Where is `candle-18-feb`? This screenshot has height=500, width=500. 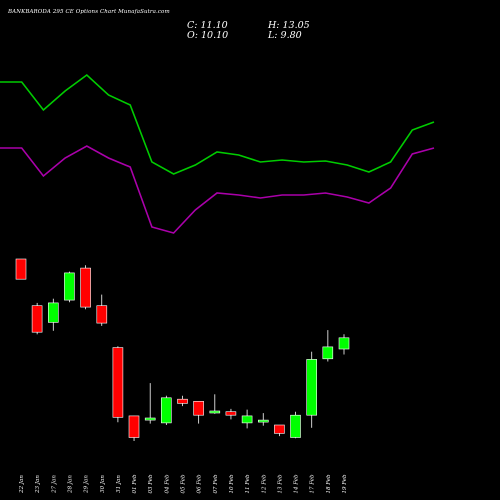
candle-18-feb is located at coordinates (328, 346).